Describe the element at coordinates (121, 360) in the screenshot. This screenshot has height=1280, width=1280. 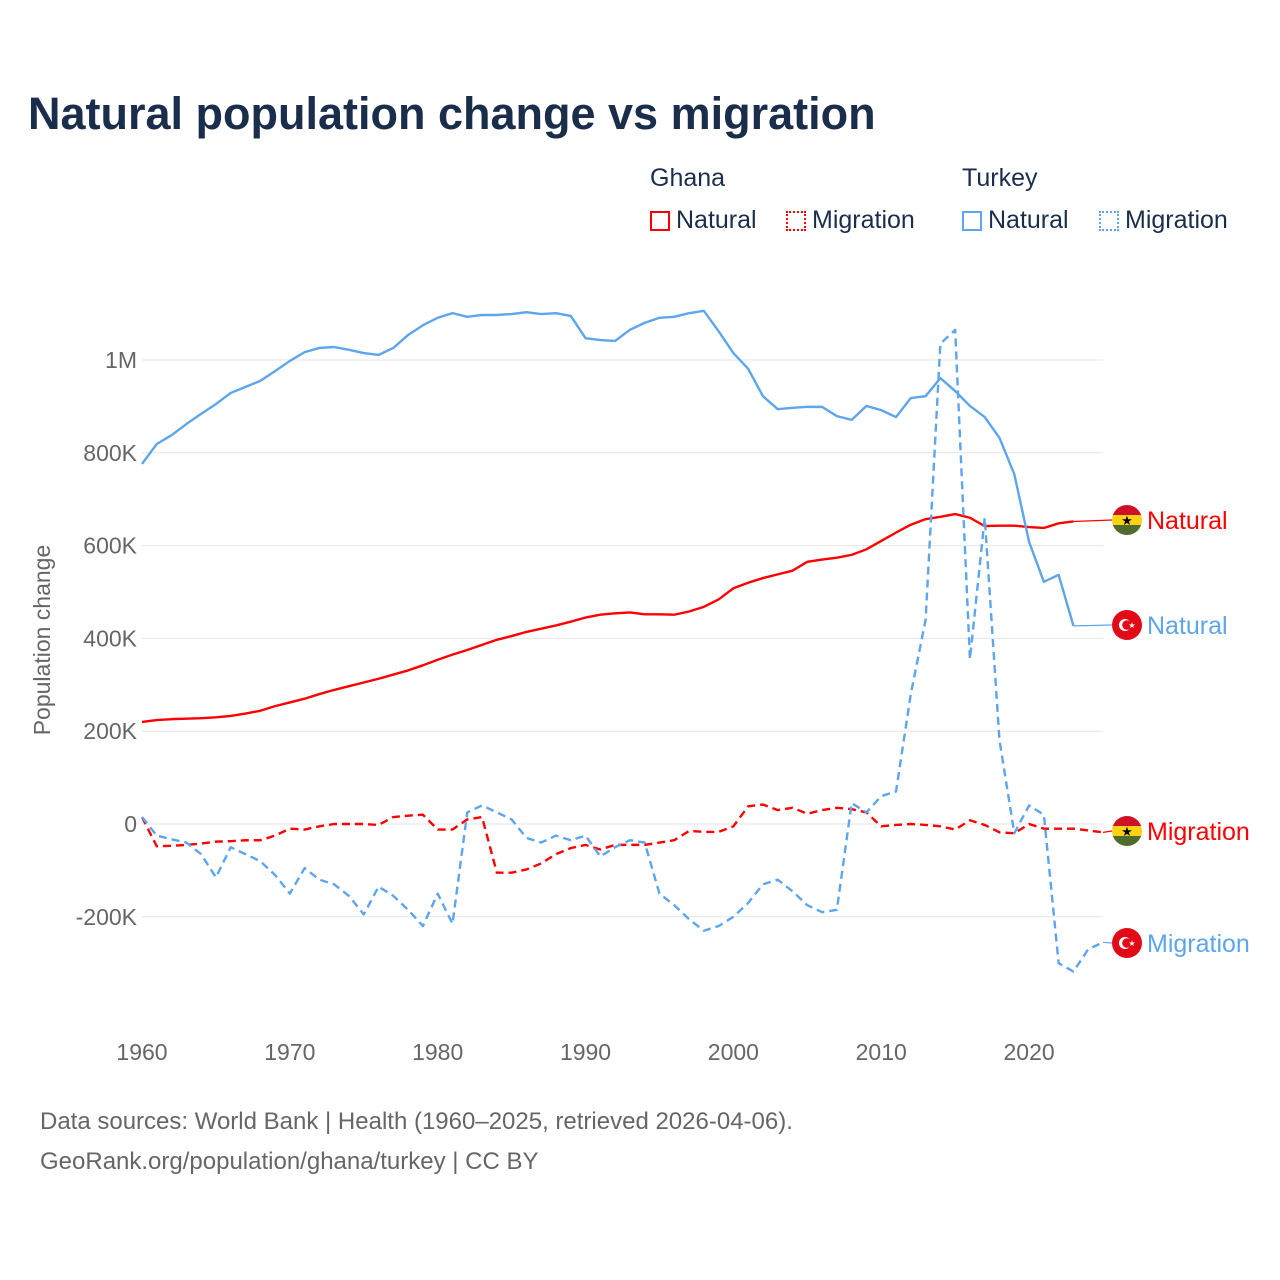
I see `y-tick-label: 1M` at that location.